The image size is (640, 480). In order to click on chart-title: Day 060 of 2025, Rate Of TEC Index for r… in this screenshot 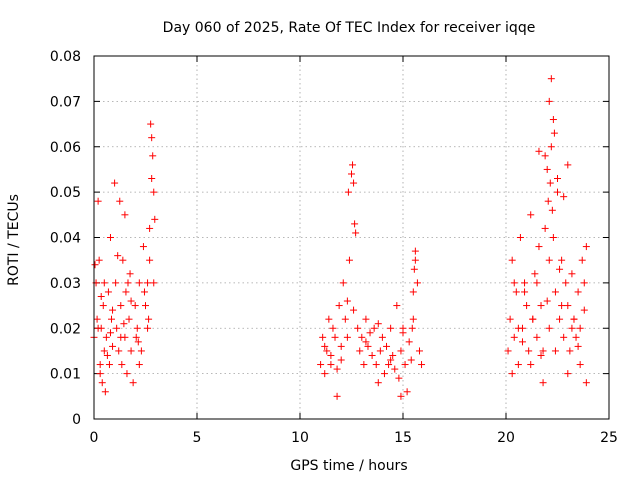, I will do `click(349, 28)`.